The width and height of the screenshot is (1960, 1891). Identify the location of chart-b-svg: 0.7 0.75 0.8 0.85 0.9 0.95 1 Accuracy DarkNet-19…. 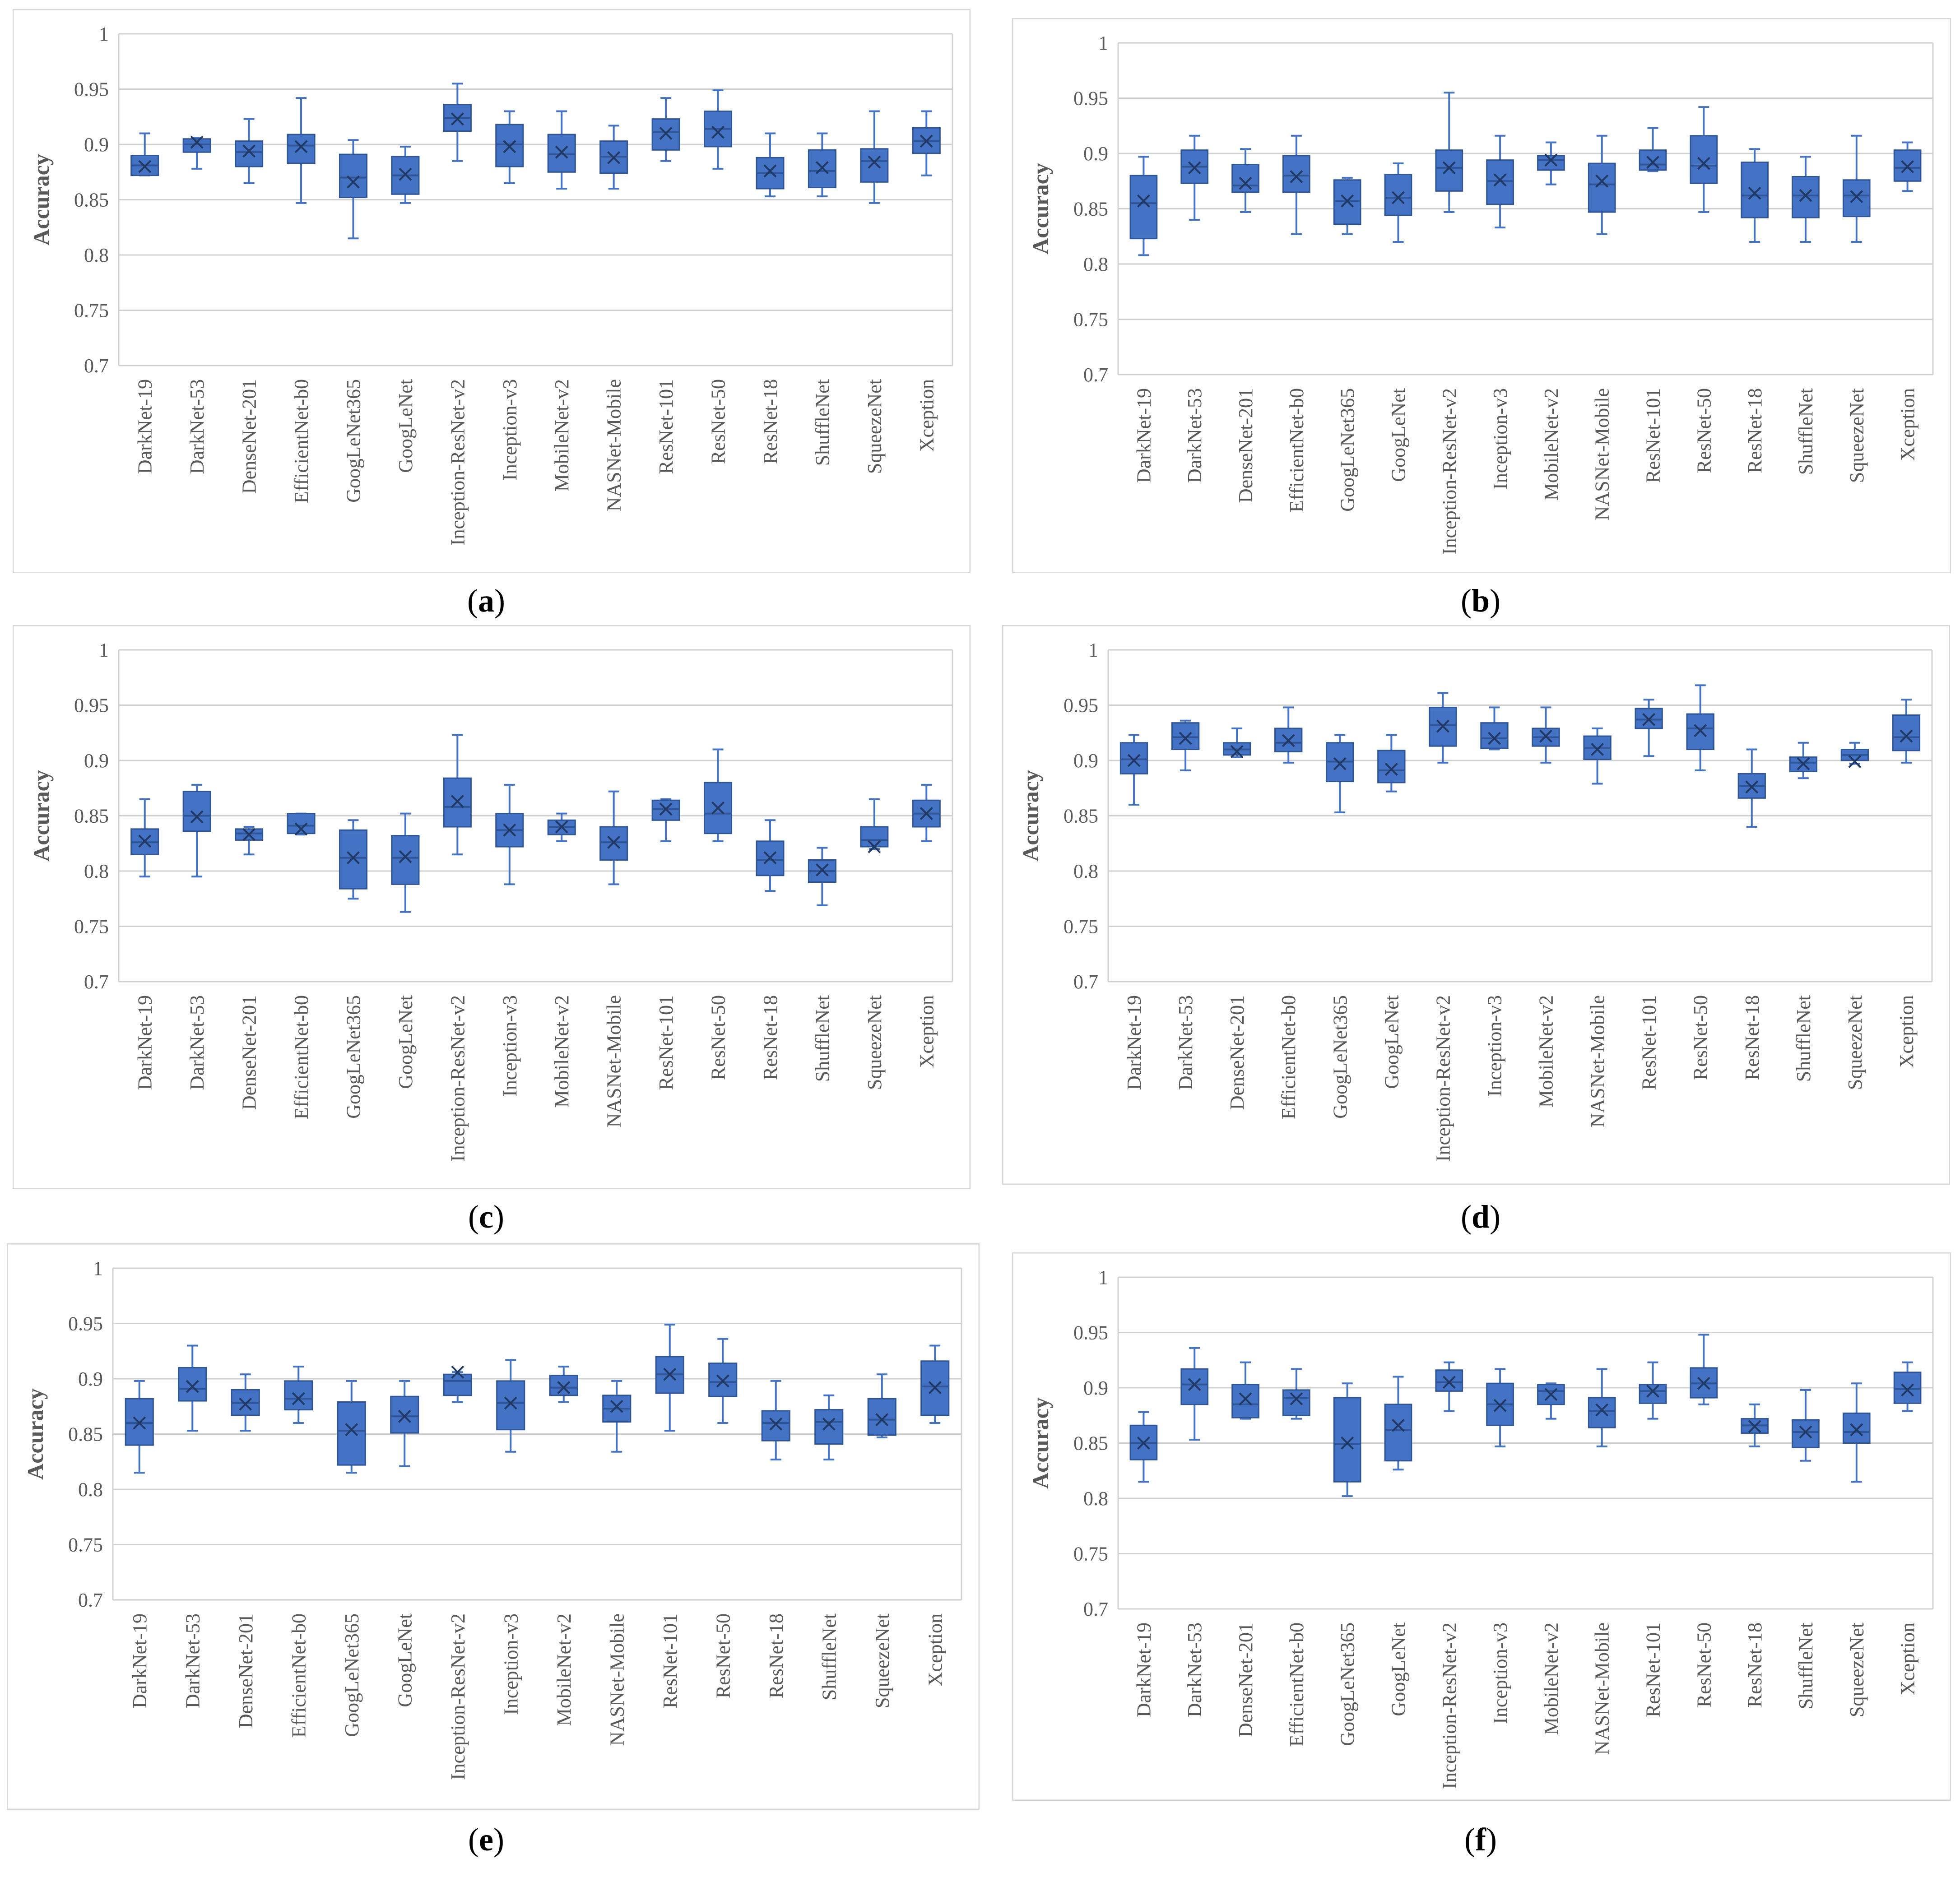
(1481, 295).